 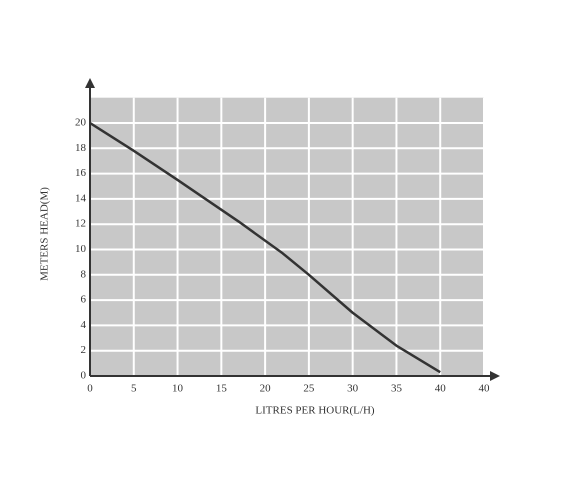 What do you see at coordinates (266, 389) in the screenshot?
I see `x-tick-label: 20` at bounding box center [266, 389].